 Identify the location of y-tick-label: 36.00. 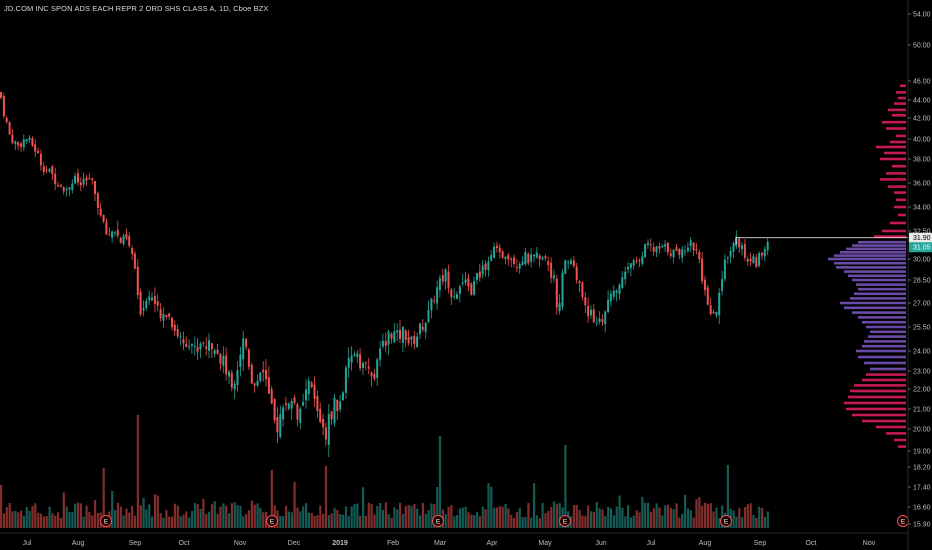
(922, 184).